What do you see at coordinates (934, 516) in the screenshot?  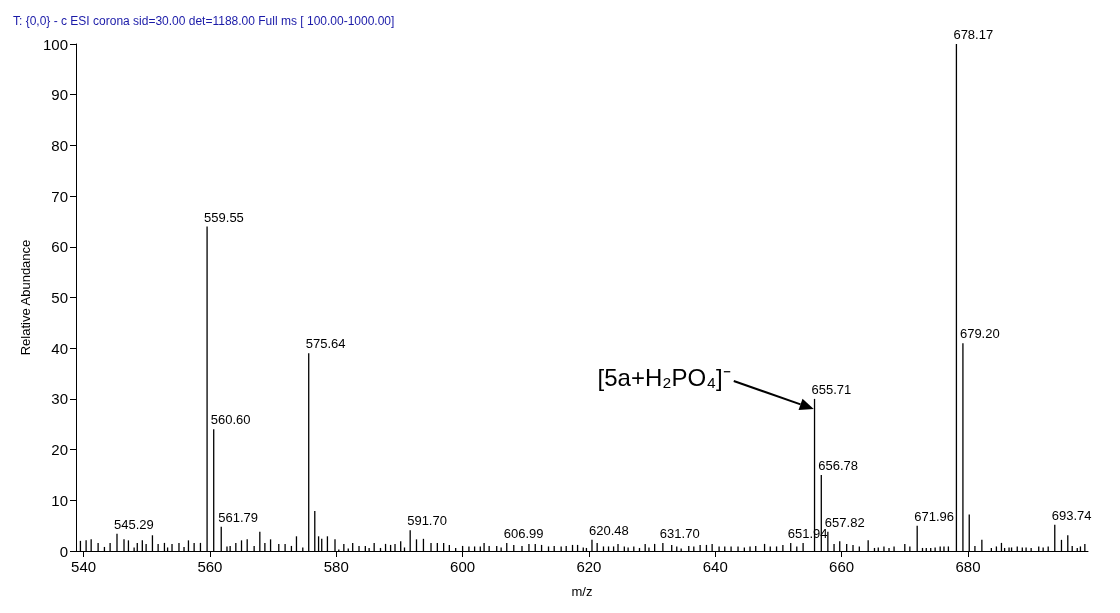 I see `annotation: 671.96` at bounding box center [934, 516].